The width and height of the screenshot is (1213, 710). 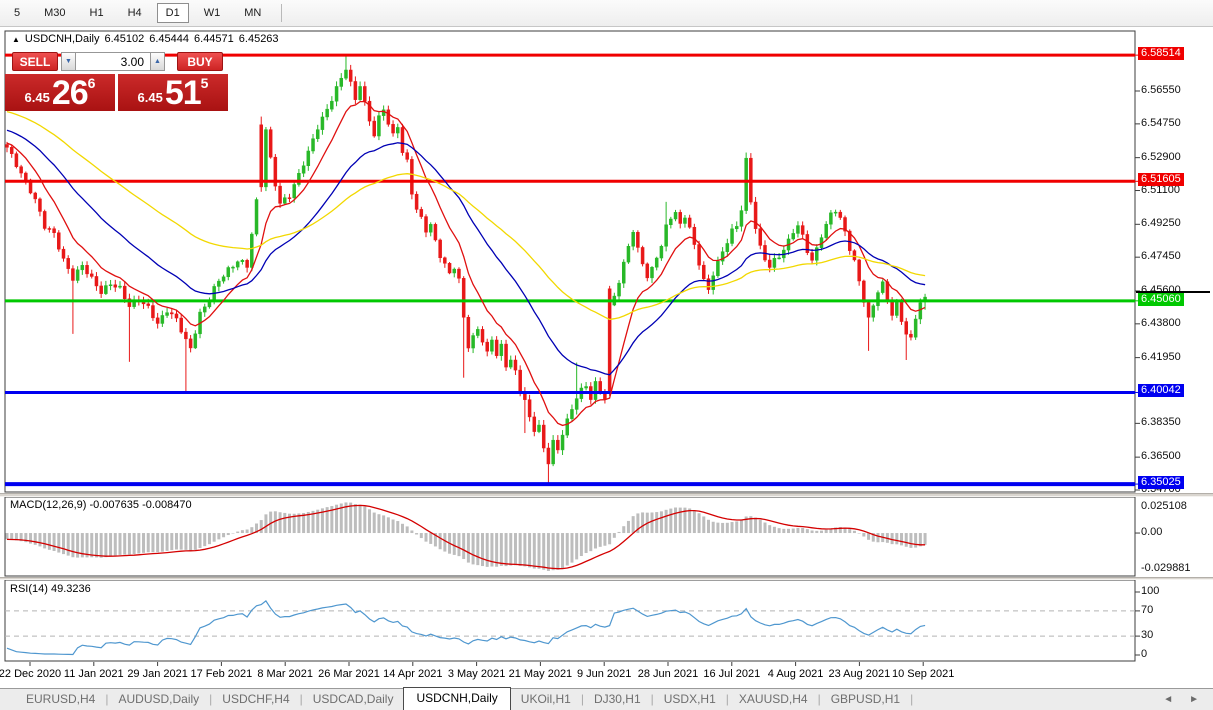 What do you see at coordinates (1161, 299) in the screenshot?
I see `price-line-badge: 6.45060` at bounding box center [1161, 299].